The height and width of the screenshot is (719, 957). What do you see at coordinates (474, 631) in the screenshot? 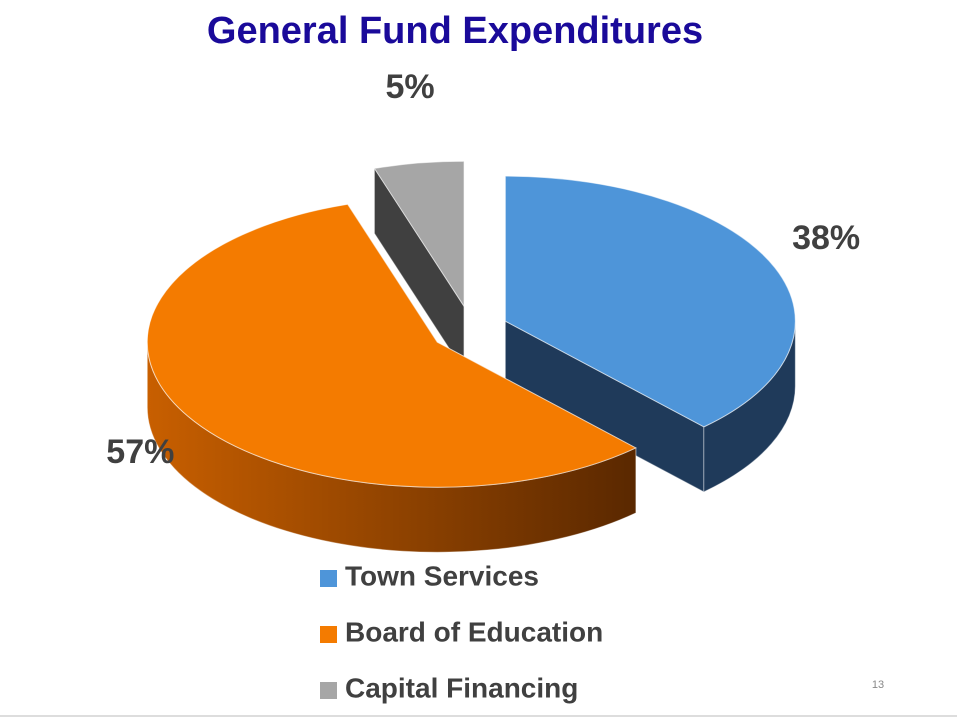
I see `legend-label: Board of Education` at bounding box center [474, 631].